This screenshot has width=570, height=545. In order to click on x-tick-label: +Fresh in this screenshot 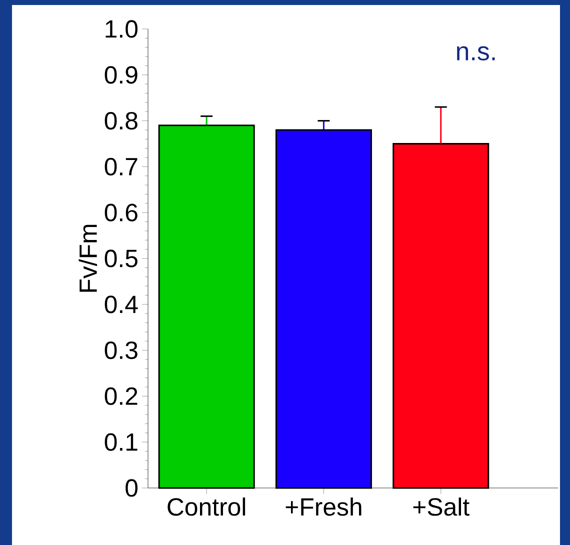, I will do `click(324, 507)`.